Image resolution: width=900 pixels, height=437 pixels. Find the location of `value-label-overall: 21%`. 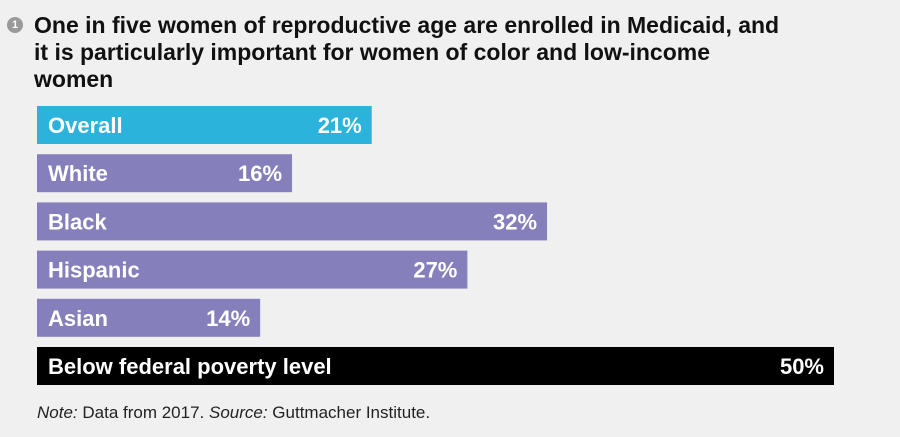

value-label-overall: 21% is located at coordinates (340, 125).